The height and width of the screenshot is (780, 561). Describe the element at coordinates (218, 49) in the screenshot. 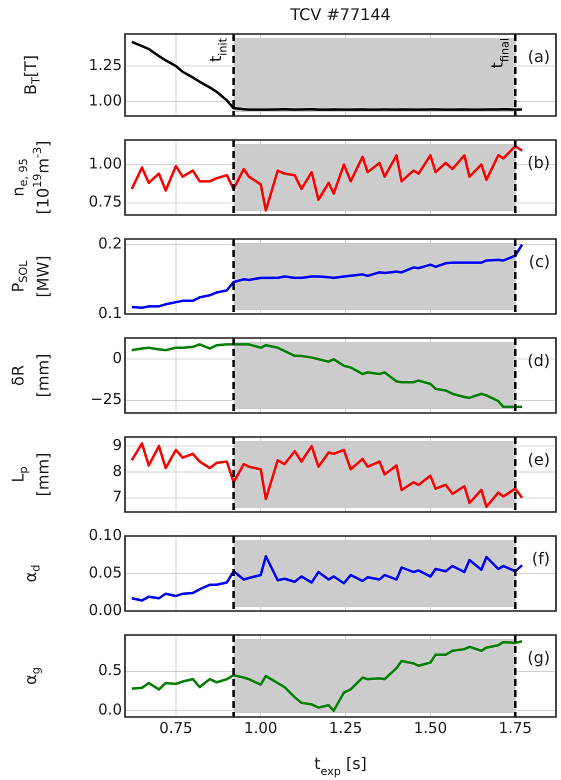

I see `ref-line-label: tinit` at that location.